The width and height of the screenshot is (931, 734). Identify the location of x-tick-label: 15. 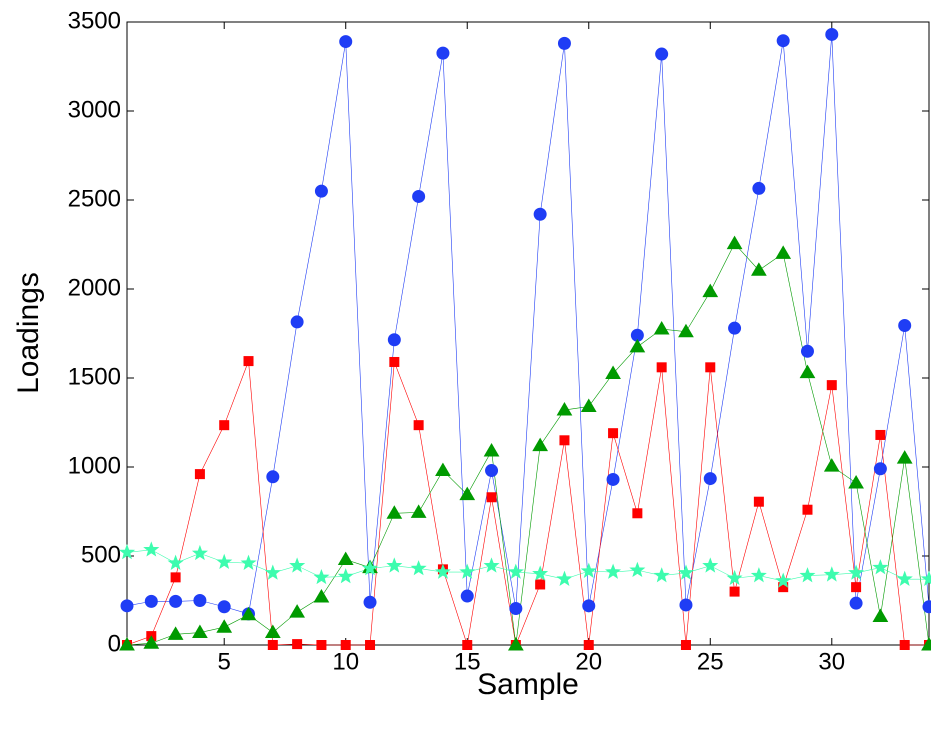
(467, 661).